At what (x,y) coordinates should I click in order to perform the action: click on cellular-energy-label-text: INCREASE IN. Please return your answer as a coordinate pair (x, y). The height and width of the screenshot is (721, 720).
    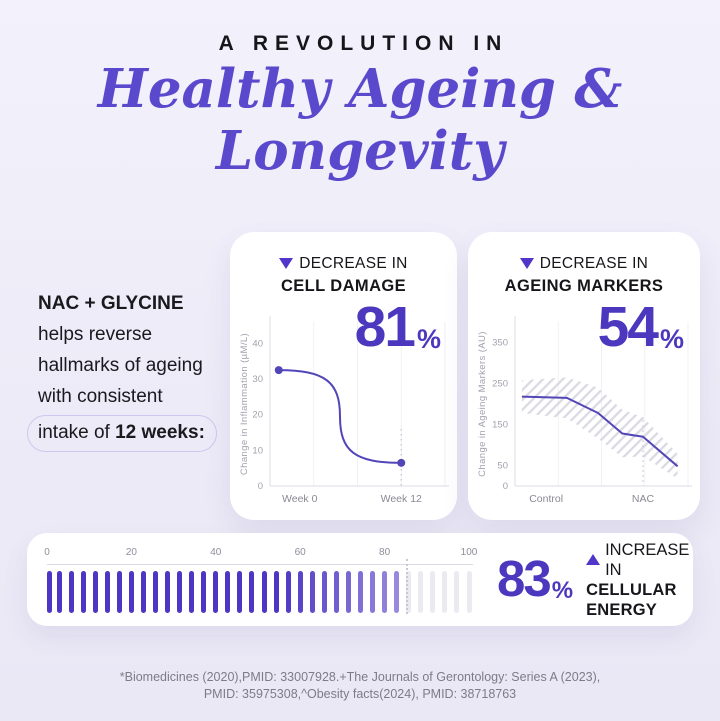
    Looking at the image, I should click on (647, 559).